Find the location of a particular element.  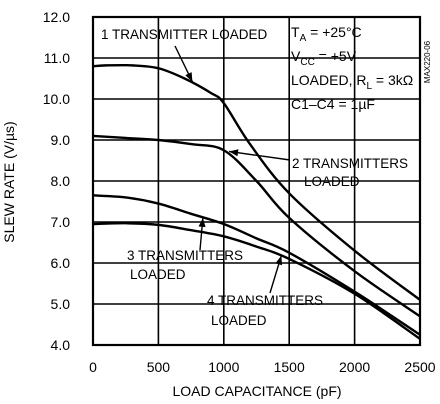

y-tick-label-4: 8.0 is located at coordinates (61, 181).